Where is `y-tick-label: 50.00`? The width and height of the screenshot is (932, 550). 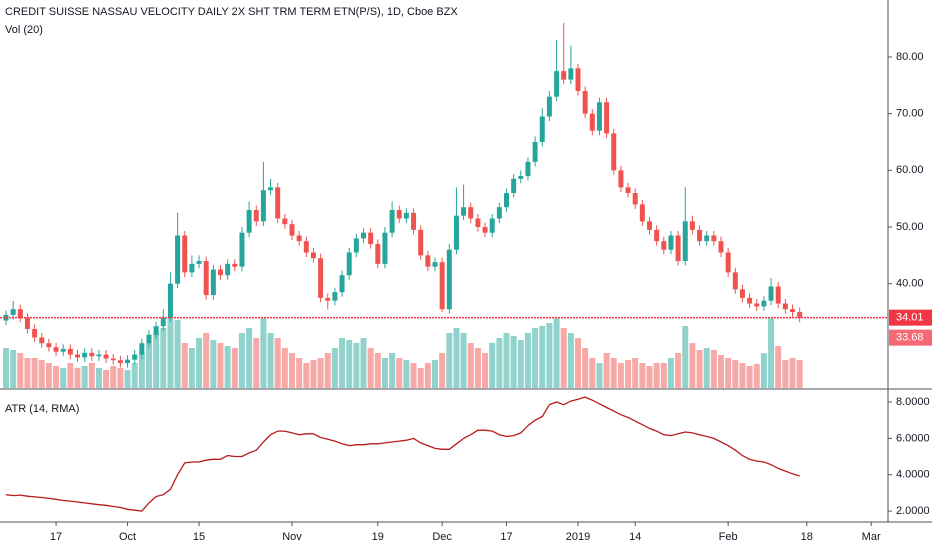
y-tick-label: 50.00 is located at coordinates (910, 227).